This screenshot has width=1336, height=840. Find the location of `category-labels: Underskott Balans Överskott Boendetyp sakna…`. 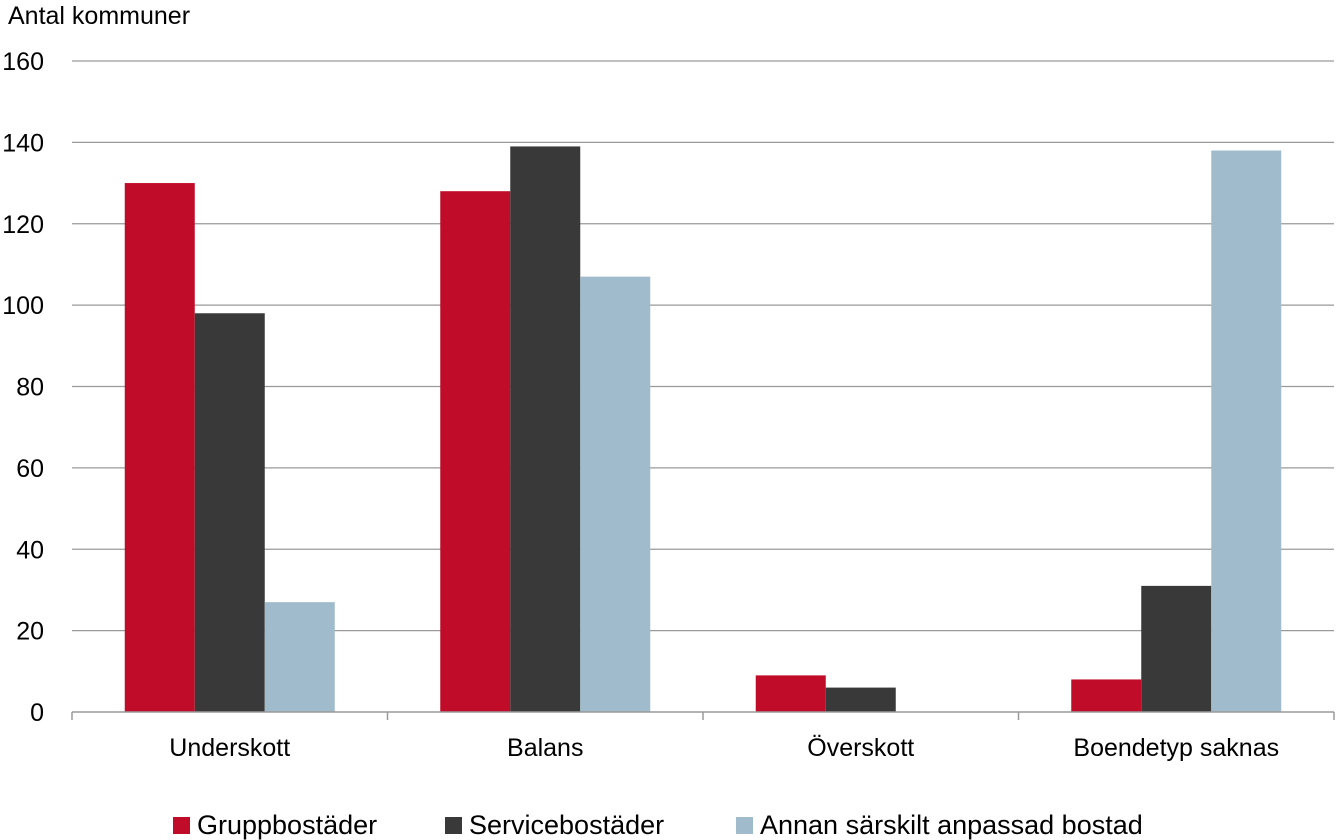

category-labels: Underskott Balans Överskott Boendetyp sakna… is located at coordinates (724, 748).